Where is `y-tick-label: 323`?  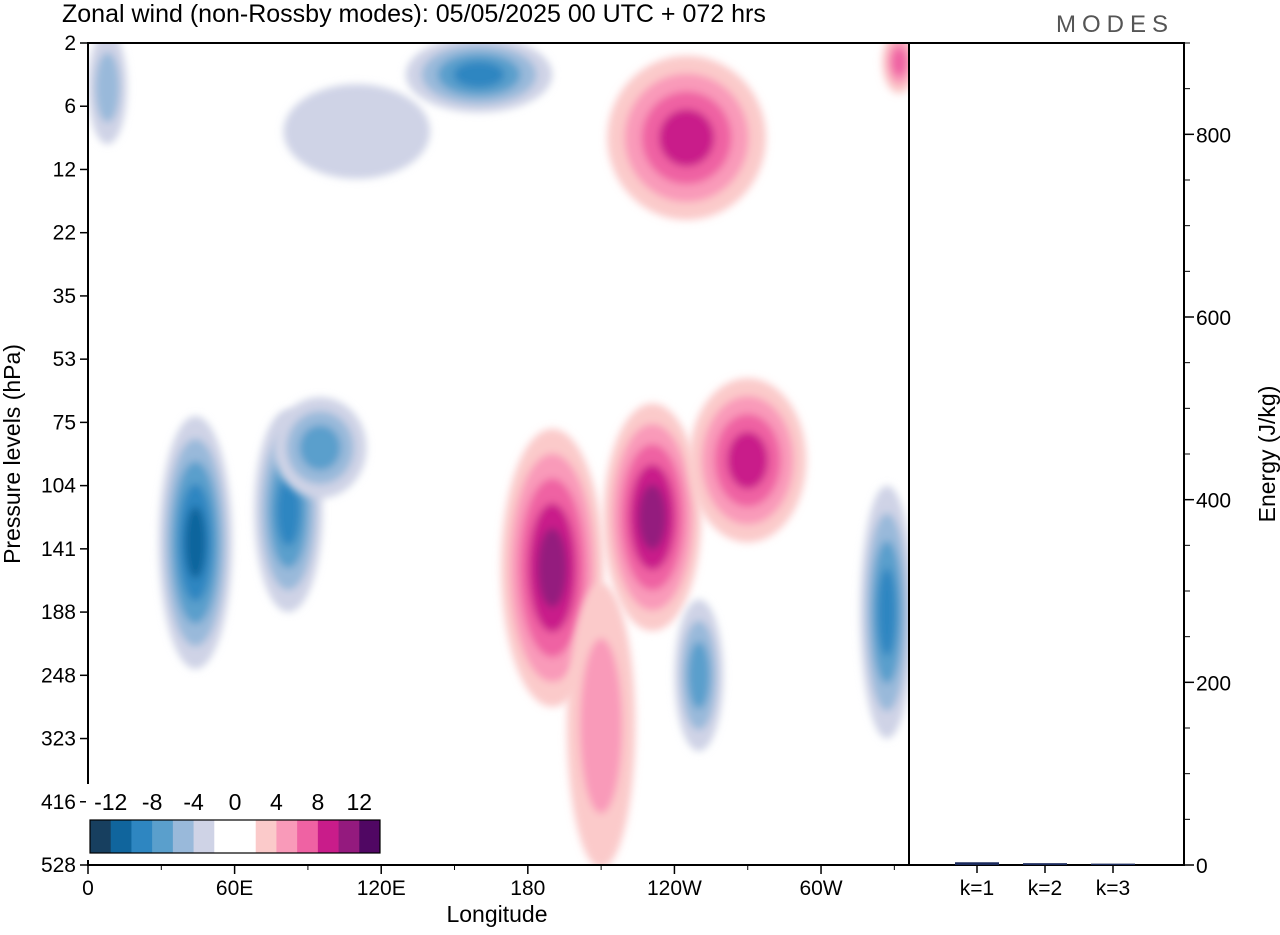 y-tick-label: 323 is located at coordinates (58, 739).